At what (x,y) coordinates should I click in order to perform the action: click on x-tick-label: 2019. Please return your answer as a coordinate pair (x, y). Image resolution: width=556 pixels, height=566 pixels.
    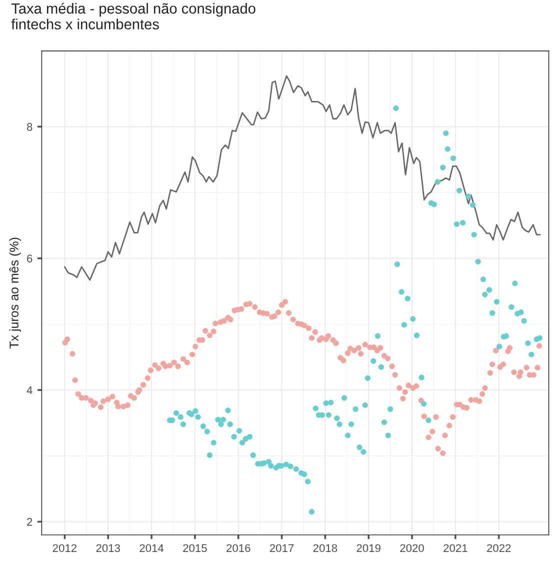
    Looking at the image, I should click on (368, 548).